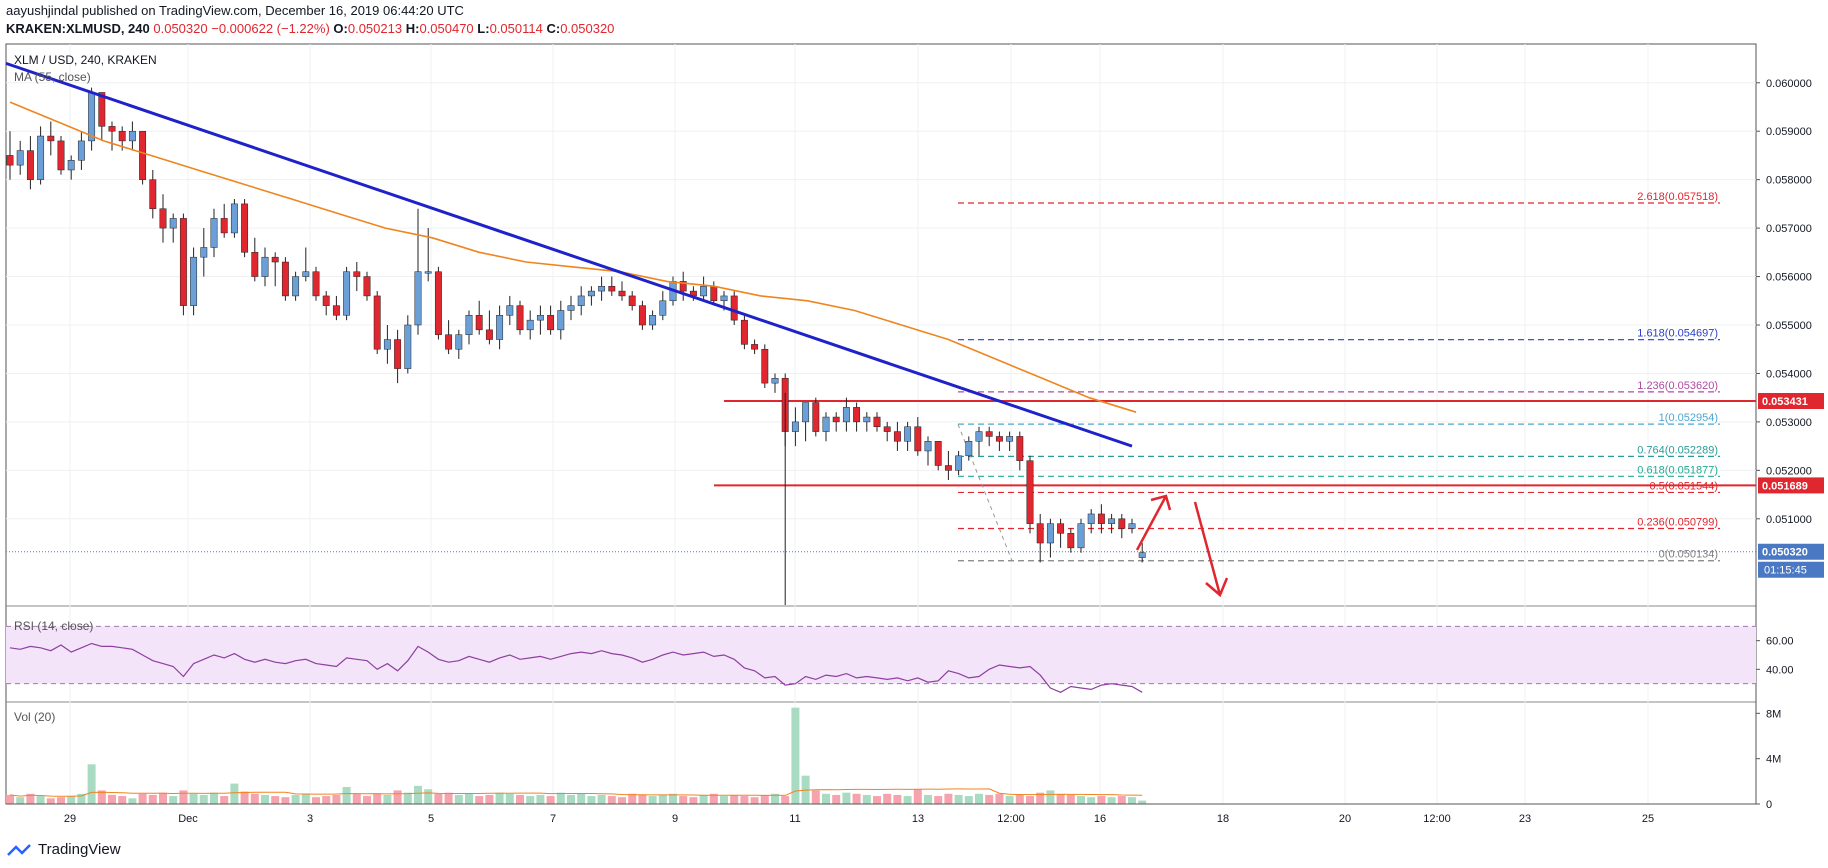  Describe the element at coordinates (63, 849) in the screenshot. I see `footer-brand: TradingView` at that location.